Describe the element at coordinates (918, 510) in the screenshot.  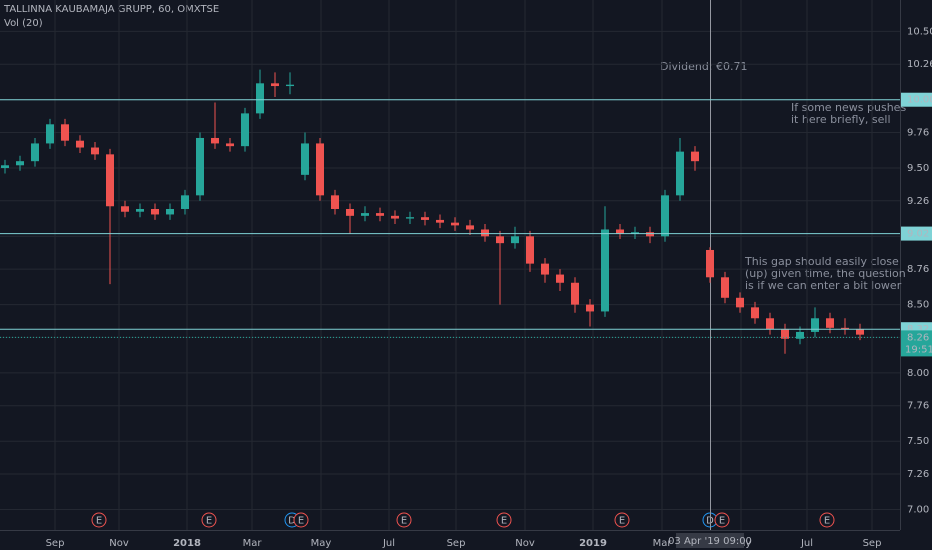
I see `y-tick-label: 7.00` at that location.